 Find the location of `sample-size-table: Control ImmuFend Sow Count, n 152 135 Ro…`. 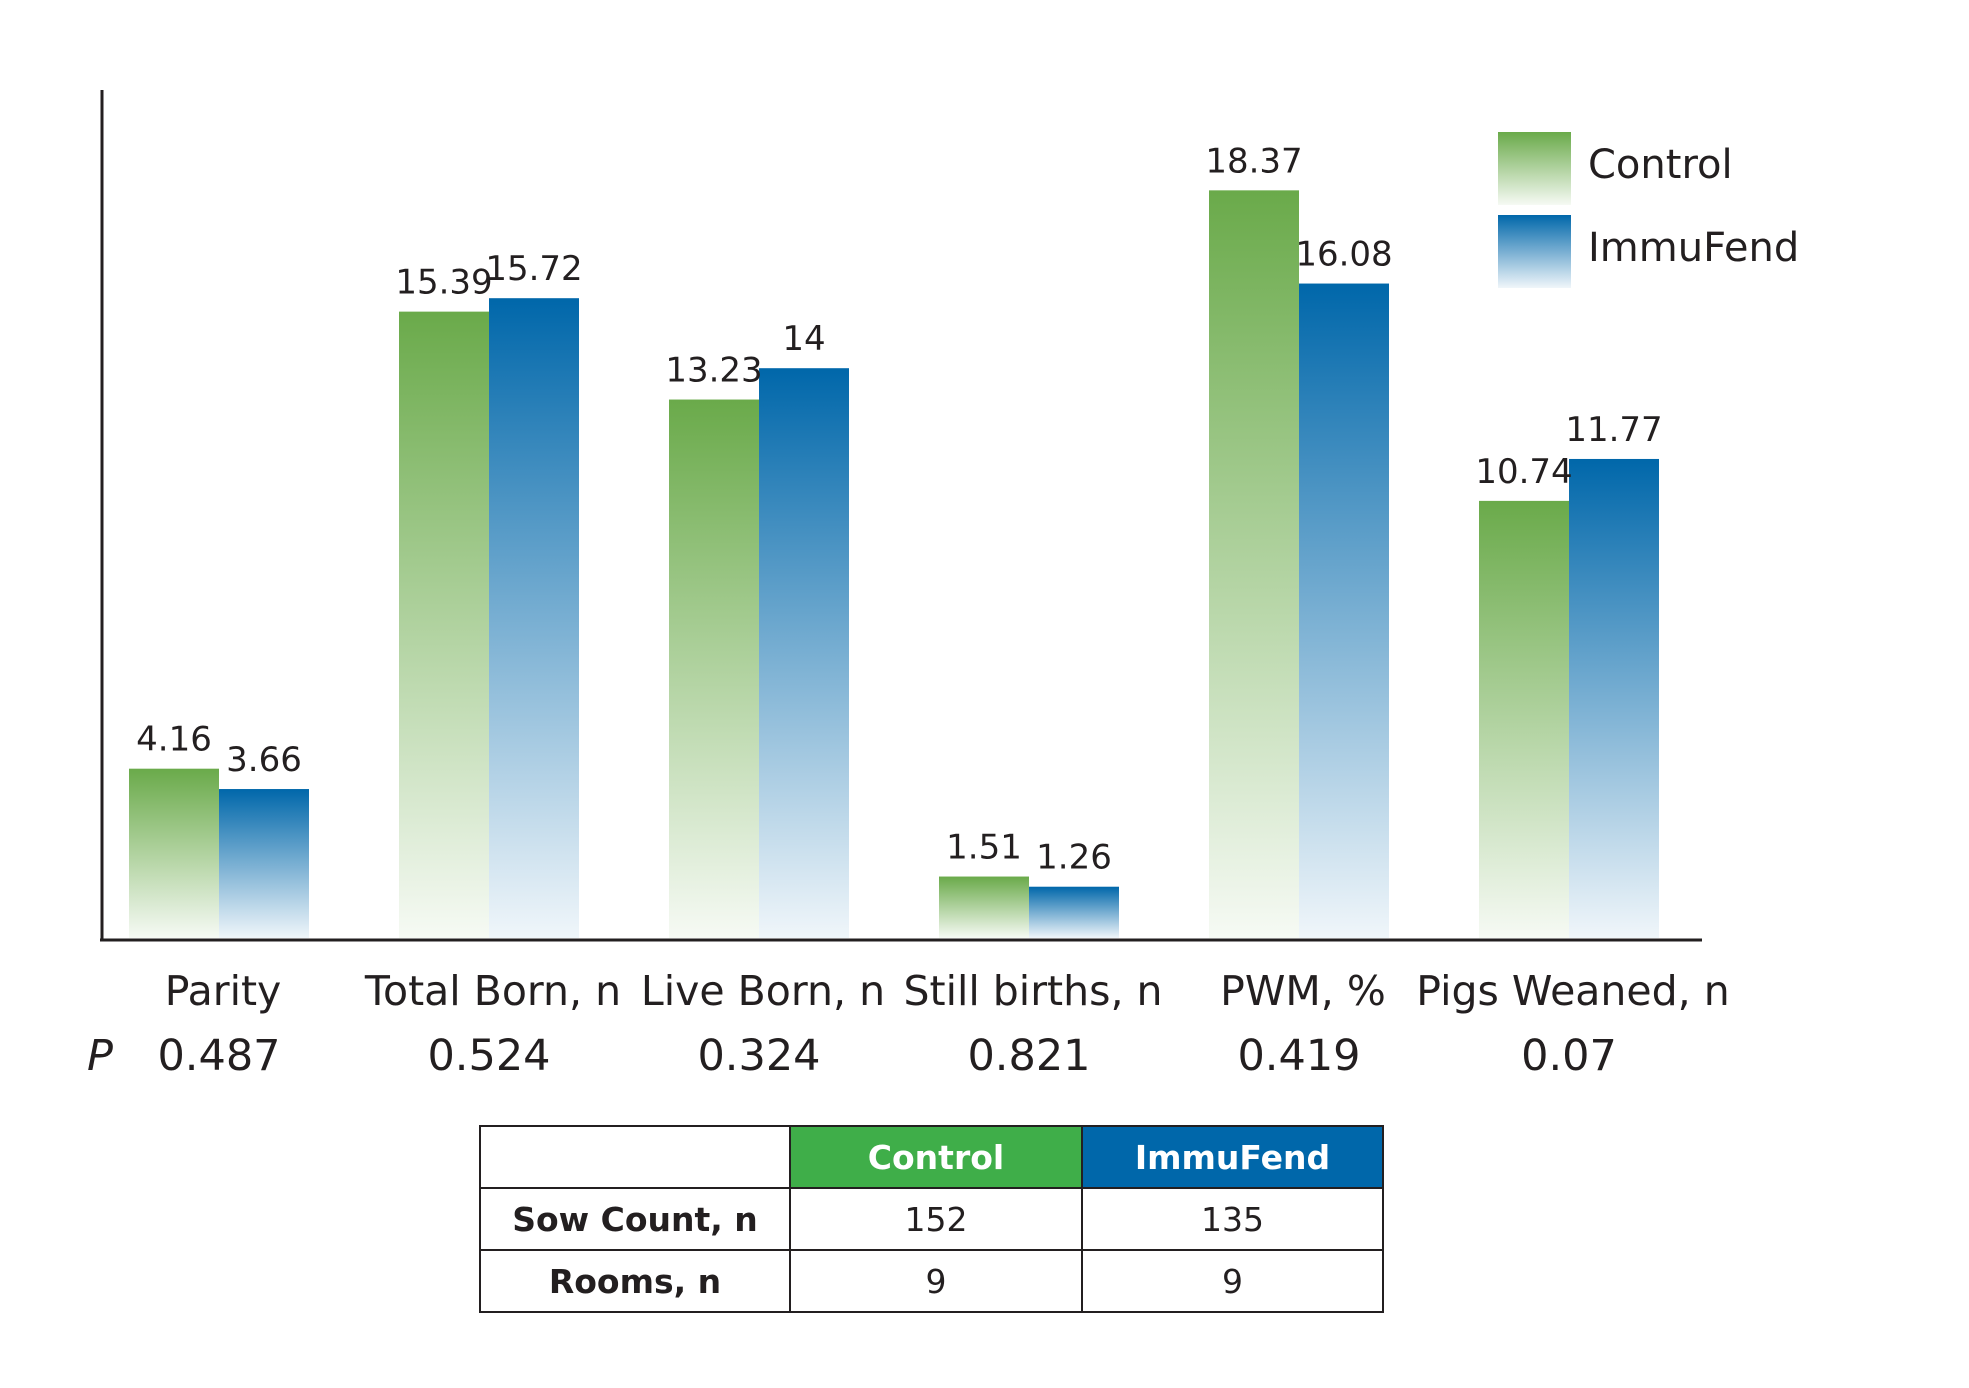

sample-size-table: Control ImmuFend Sow Count, n 152 135 Ro… is located at coordinates (931, 1219).